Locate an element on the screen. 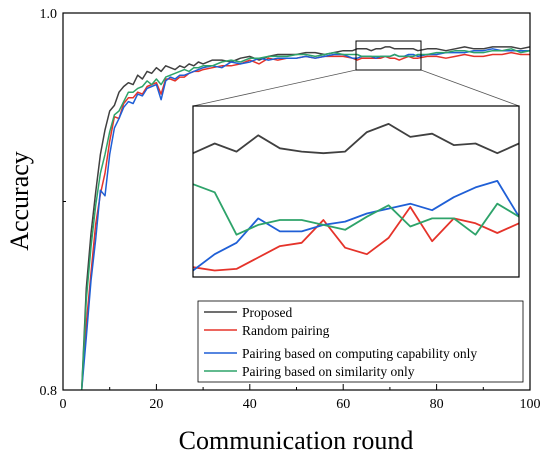 The height and width of the screenshot is (463, 550). zoom-region-box is located at coordinates (388, 55).